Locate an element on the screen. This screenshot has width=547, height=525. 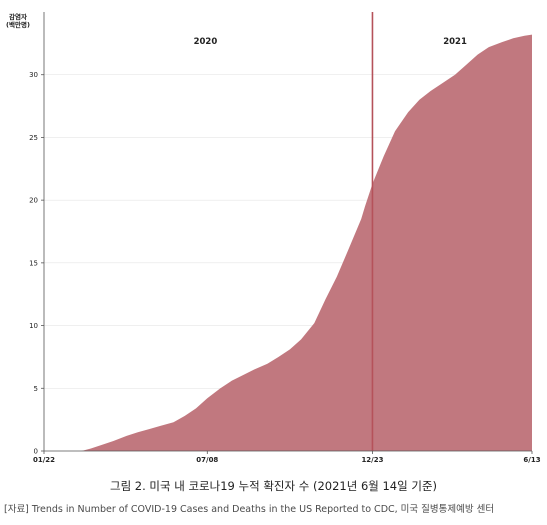
x-tick-label: 01/22 is located at coordinates (44, 460).